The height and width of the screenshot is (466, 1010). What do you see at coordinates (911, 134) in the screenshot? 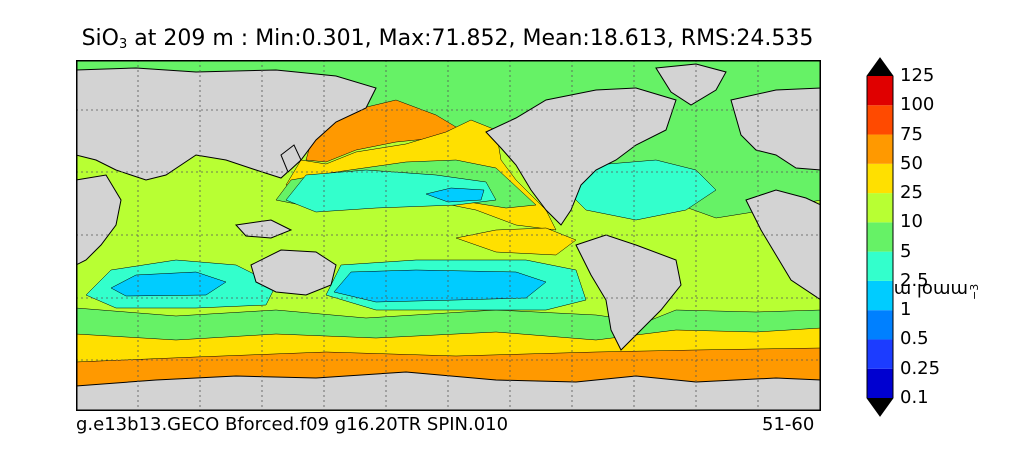
I see `colorbar-tick-label: 75` at bounding box center [911, 134].